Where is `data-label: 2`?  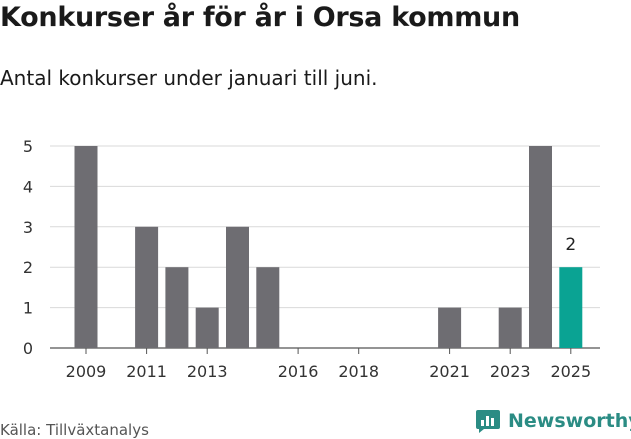 data-label: 2 is located at coordinates (570, 245).